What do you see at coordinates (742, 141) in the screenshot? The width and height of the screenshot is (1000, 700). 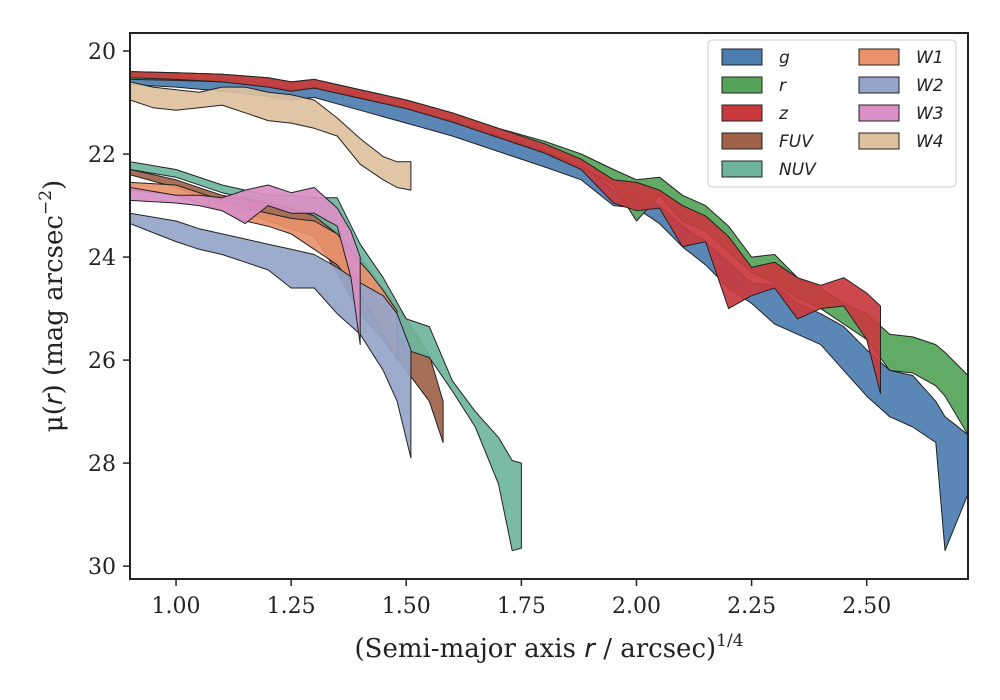 I see `legend-swatch-fuv` at bounding box center [742, 141].